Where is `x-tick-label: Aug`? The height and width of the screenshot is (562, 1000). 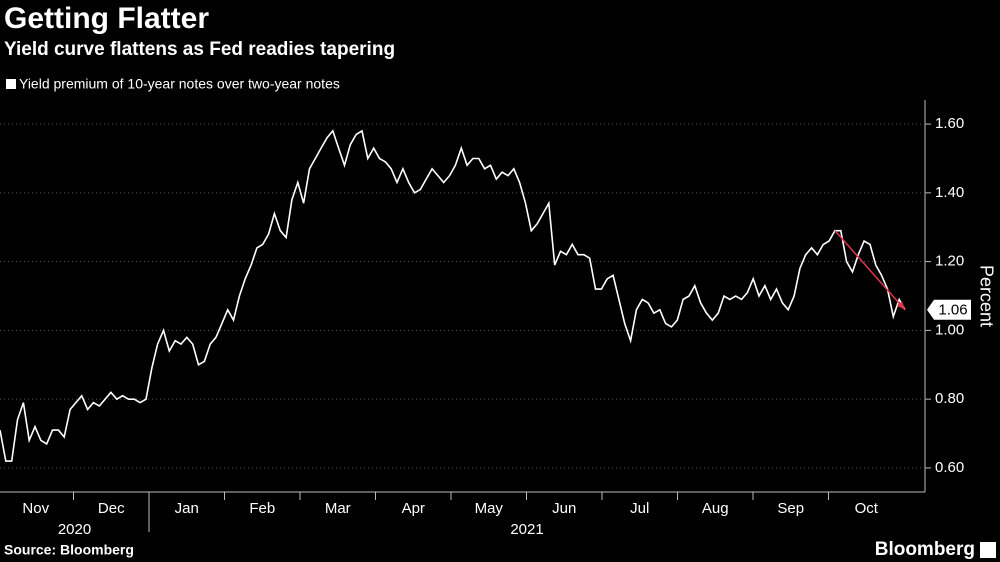 x-tick-label: Aug is located at coordinates (715, 508).